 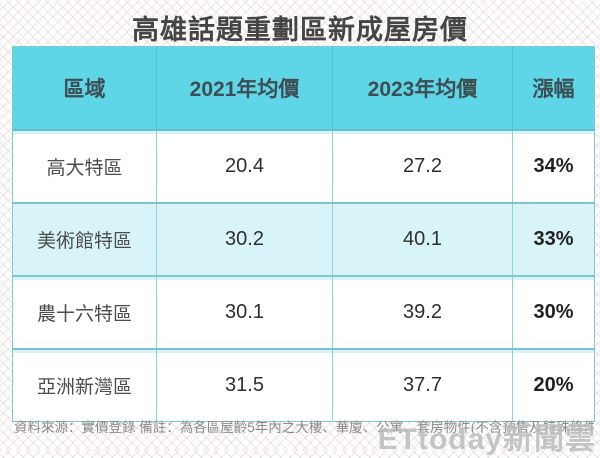 What do you see at coordinates (300, 30) in the screenshot?
I see `page-title: 高雄話題重劃區新成屋房價` at bounding box center [300, 30].